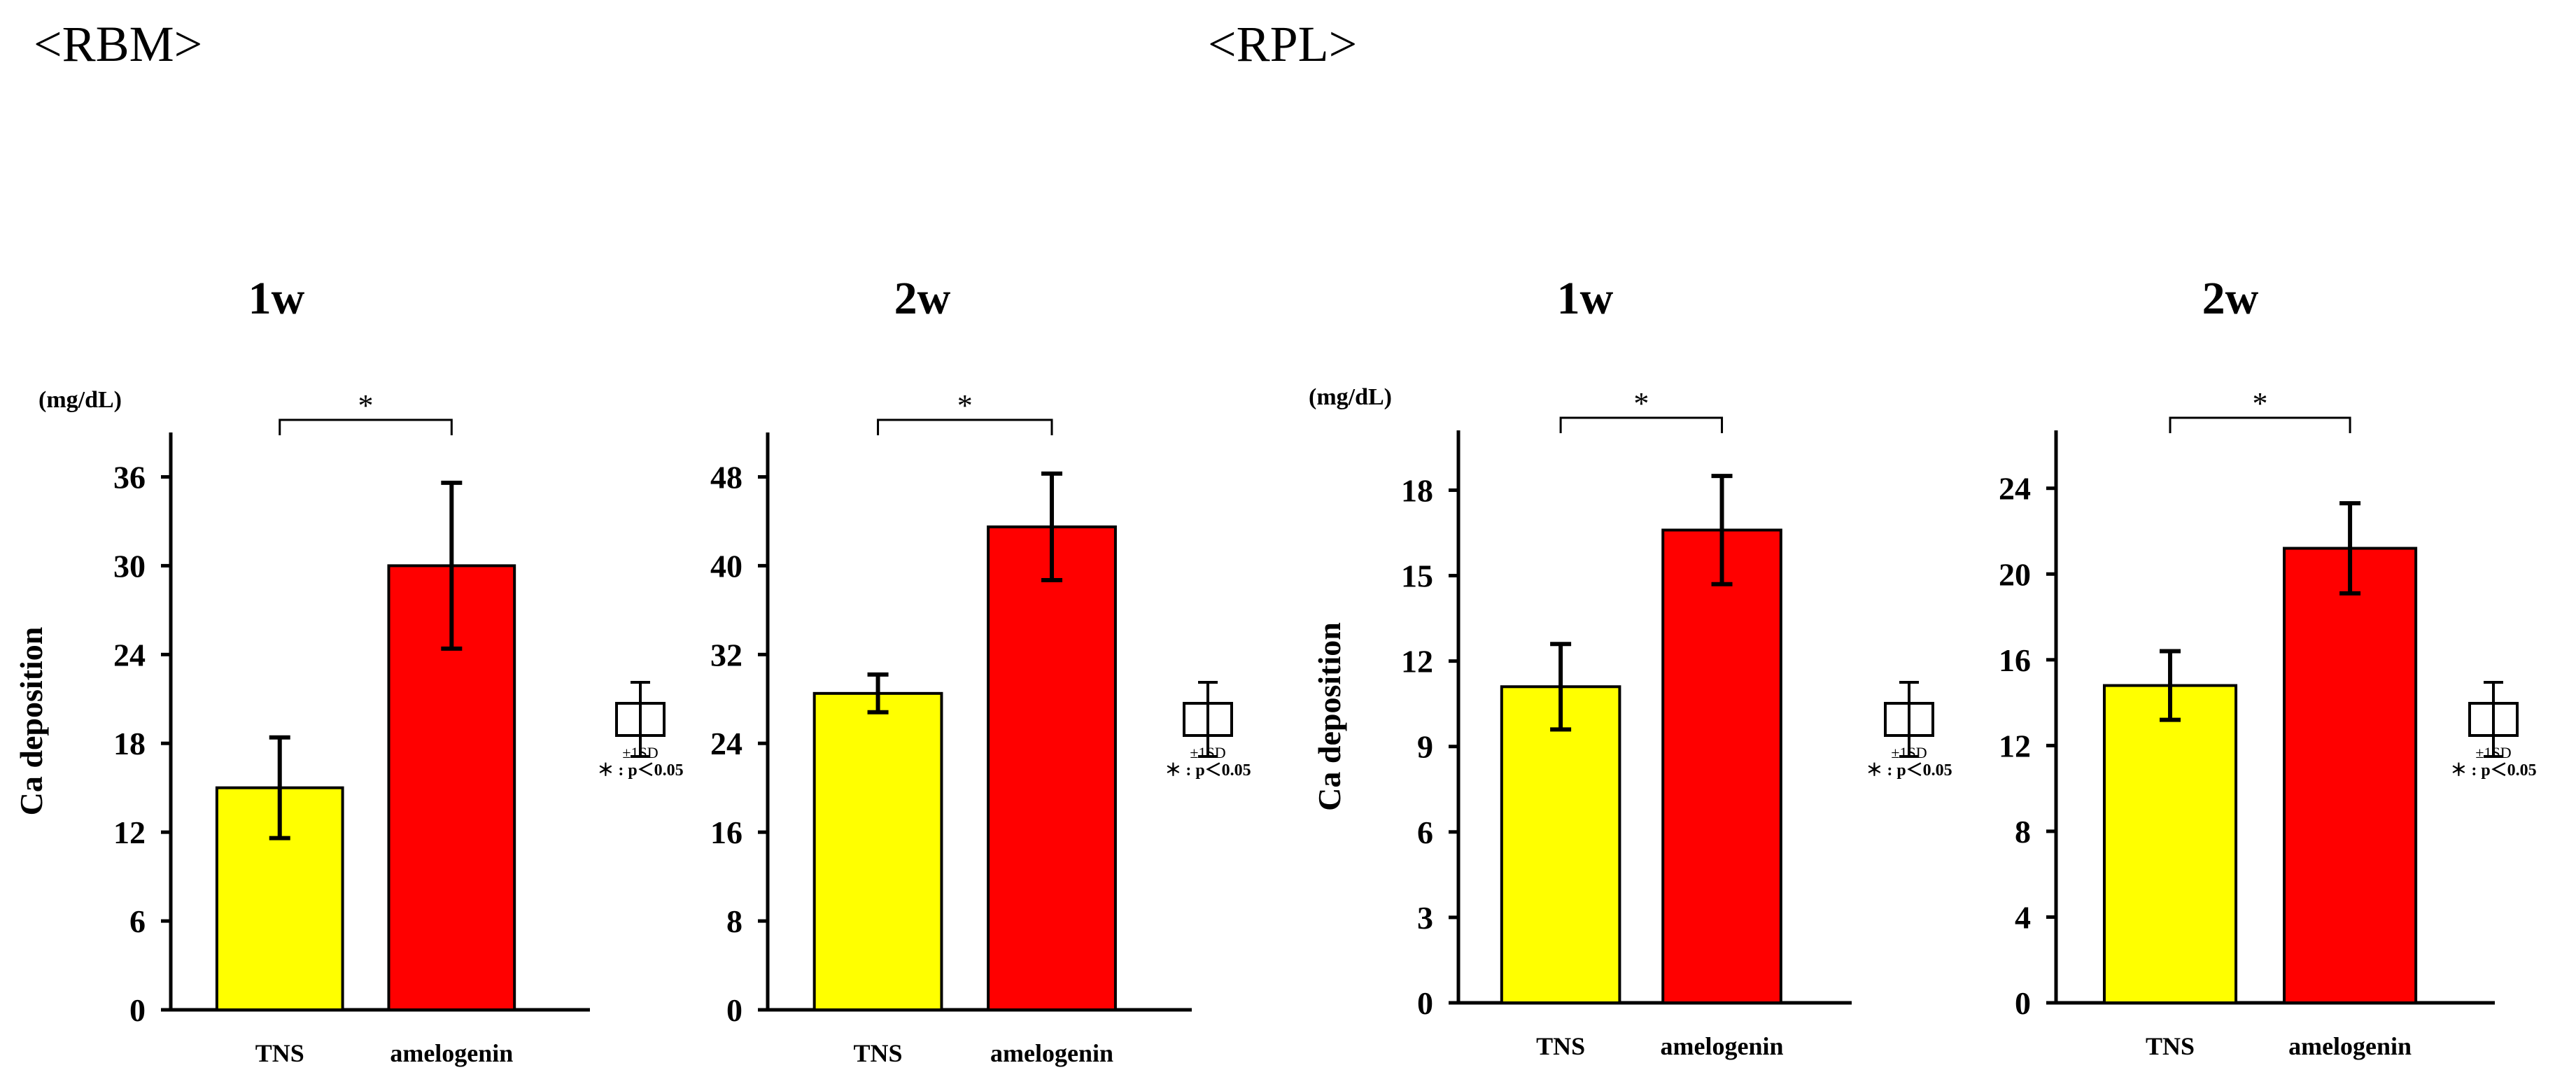  I want to click on chart-3-category-label: TNS, so click(2170, 1046).